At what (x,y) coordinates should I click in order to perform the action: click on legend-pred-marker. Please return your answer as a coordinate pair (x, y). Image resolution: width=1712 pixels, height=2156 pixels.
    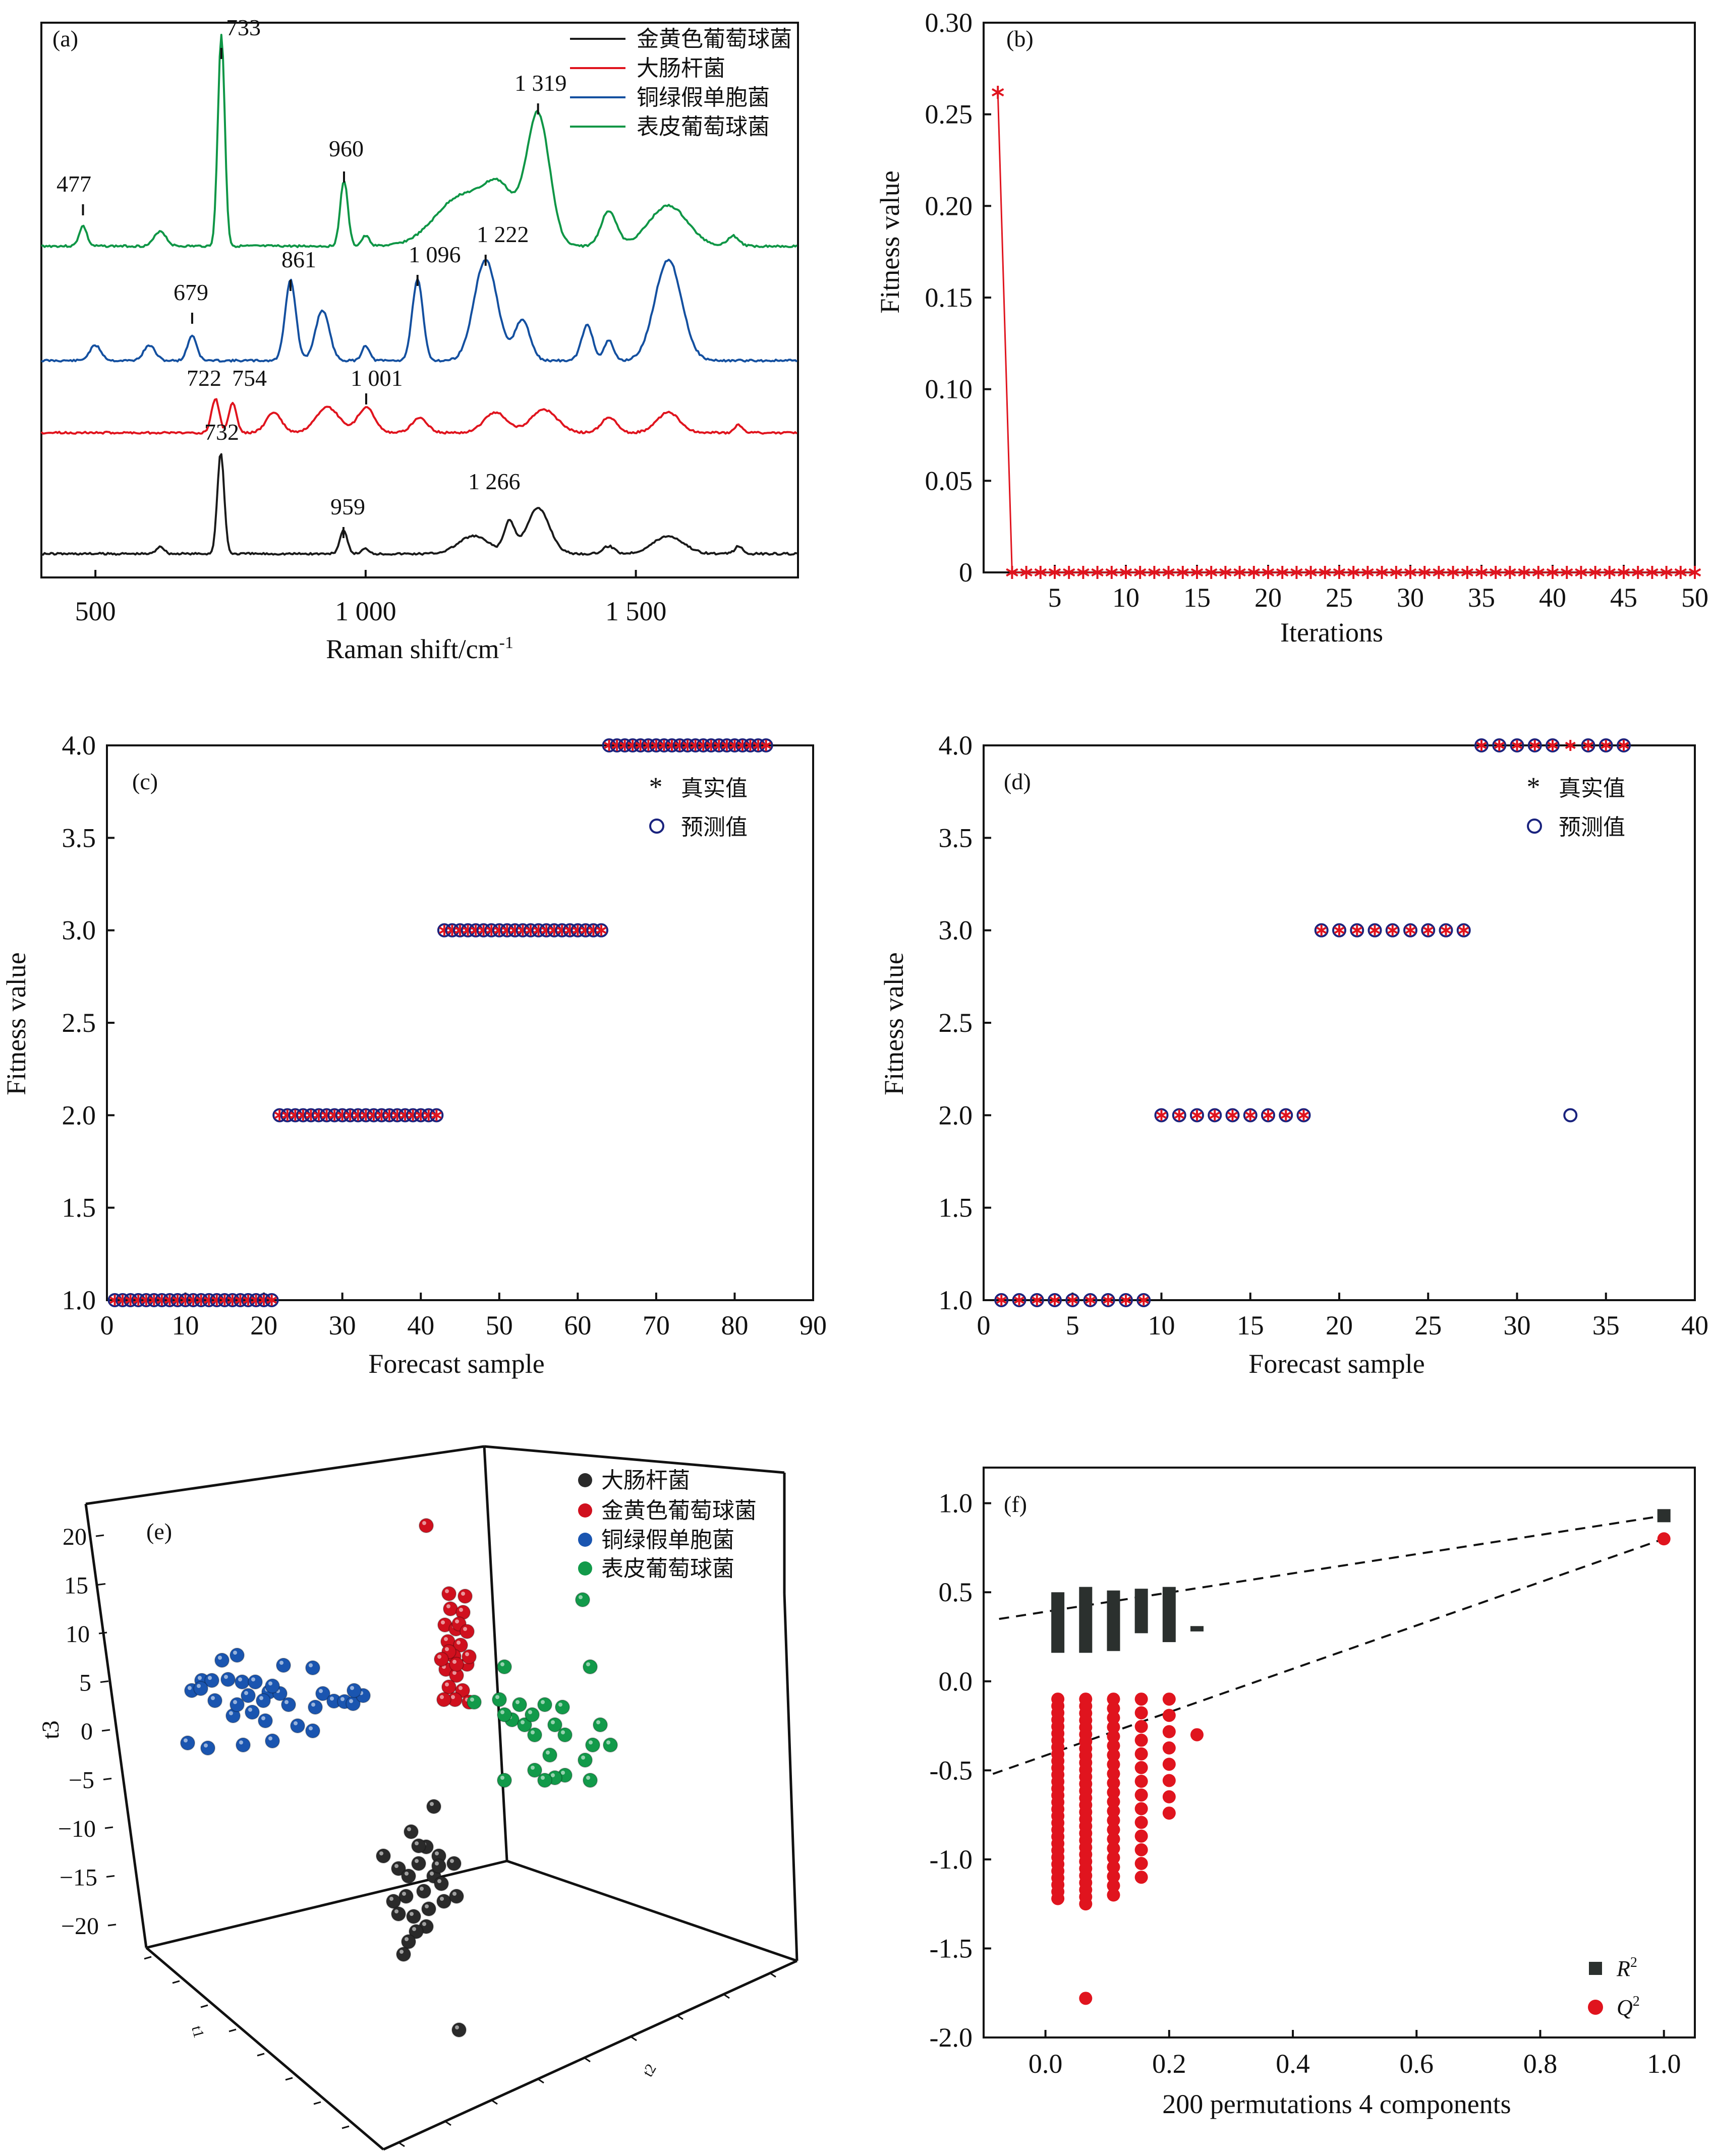
    Looking at the image, I should click on (1534, 826).